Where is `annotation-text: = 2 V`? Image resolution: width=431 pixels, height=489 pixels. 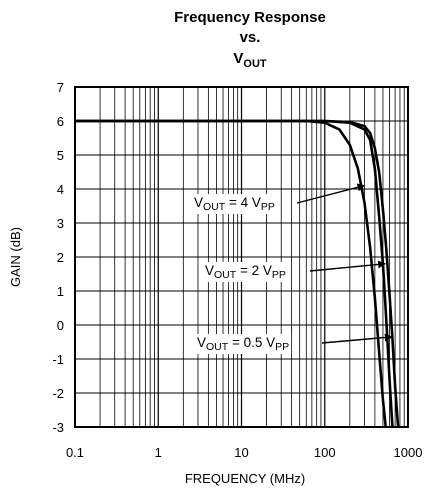 annotation-text: = 2 V is located at coordinates (254, 270).